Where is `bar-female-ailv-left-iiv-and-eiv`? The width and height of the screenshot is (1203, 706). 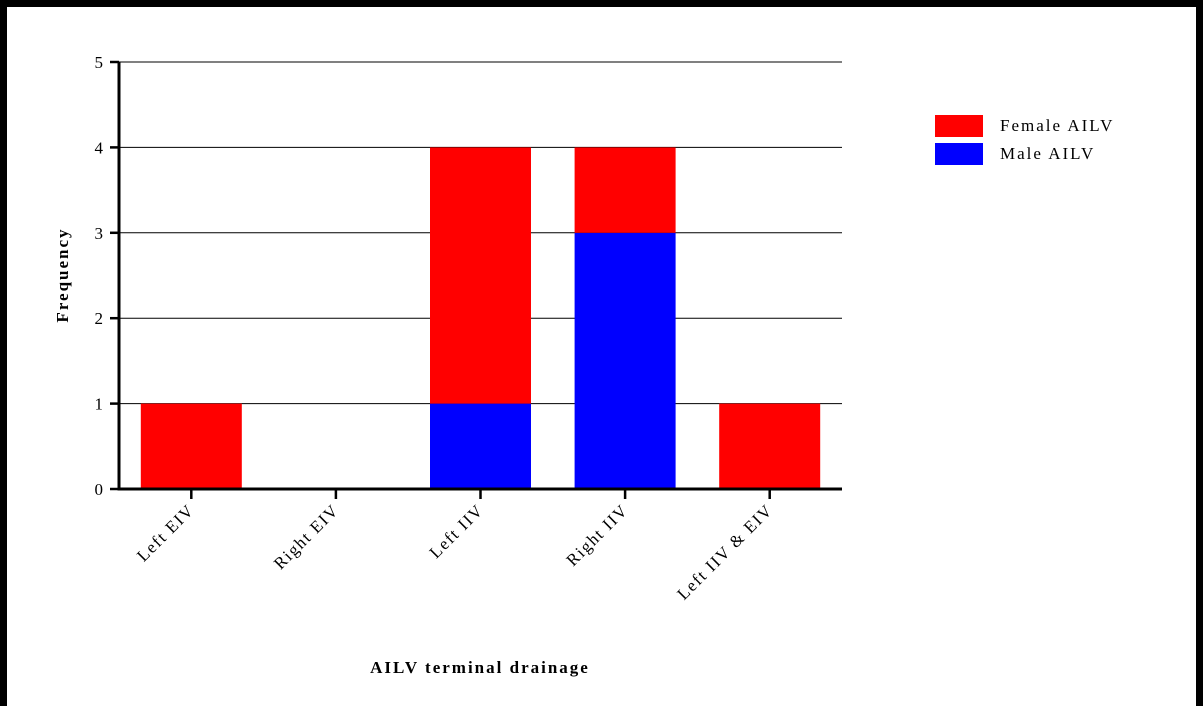
bar-female-ailv-left-iiv-and-eiv is located at coordinates (770, 446).